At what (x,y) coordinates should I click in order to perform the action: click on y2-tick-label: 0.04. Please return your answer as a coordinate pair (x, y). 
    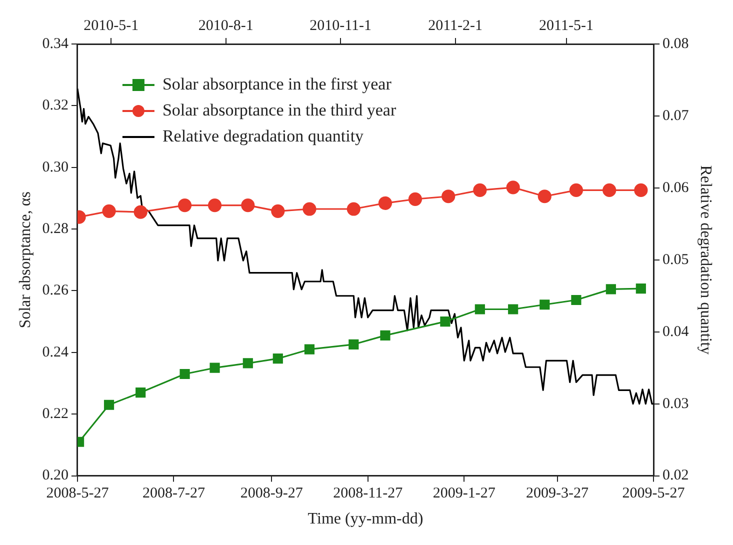
    Looking at the image, I should click on (676, 332).